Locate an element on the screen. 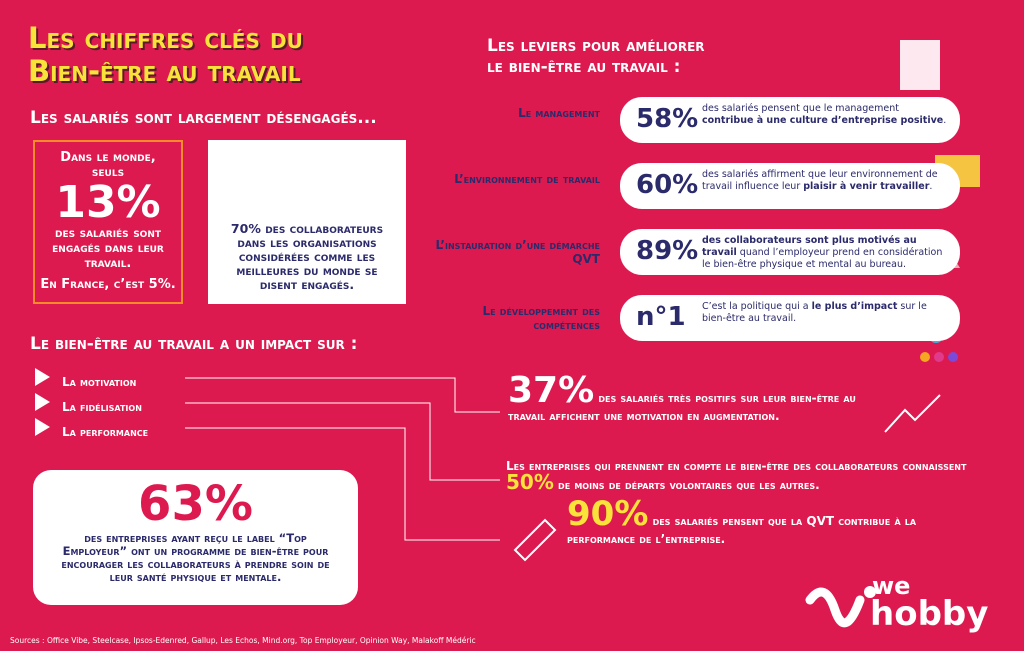 This screenshot has width=1024, height=651. box-intro: Dans le monde, seuls is located at coordinates (108, 165).